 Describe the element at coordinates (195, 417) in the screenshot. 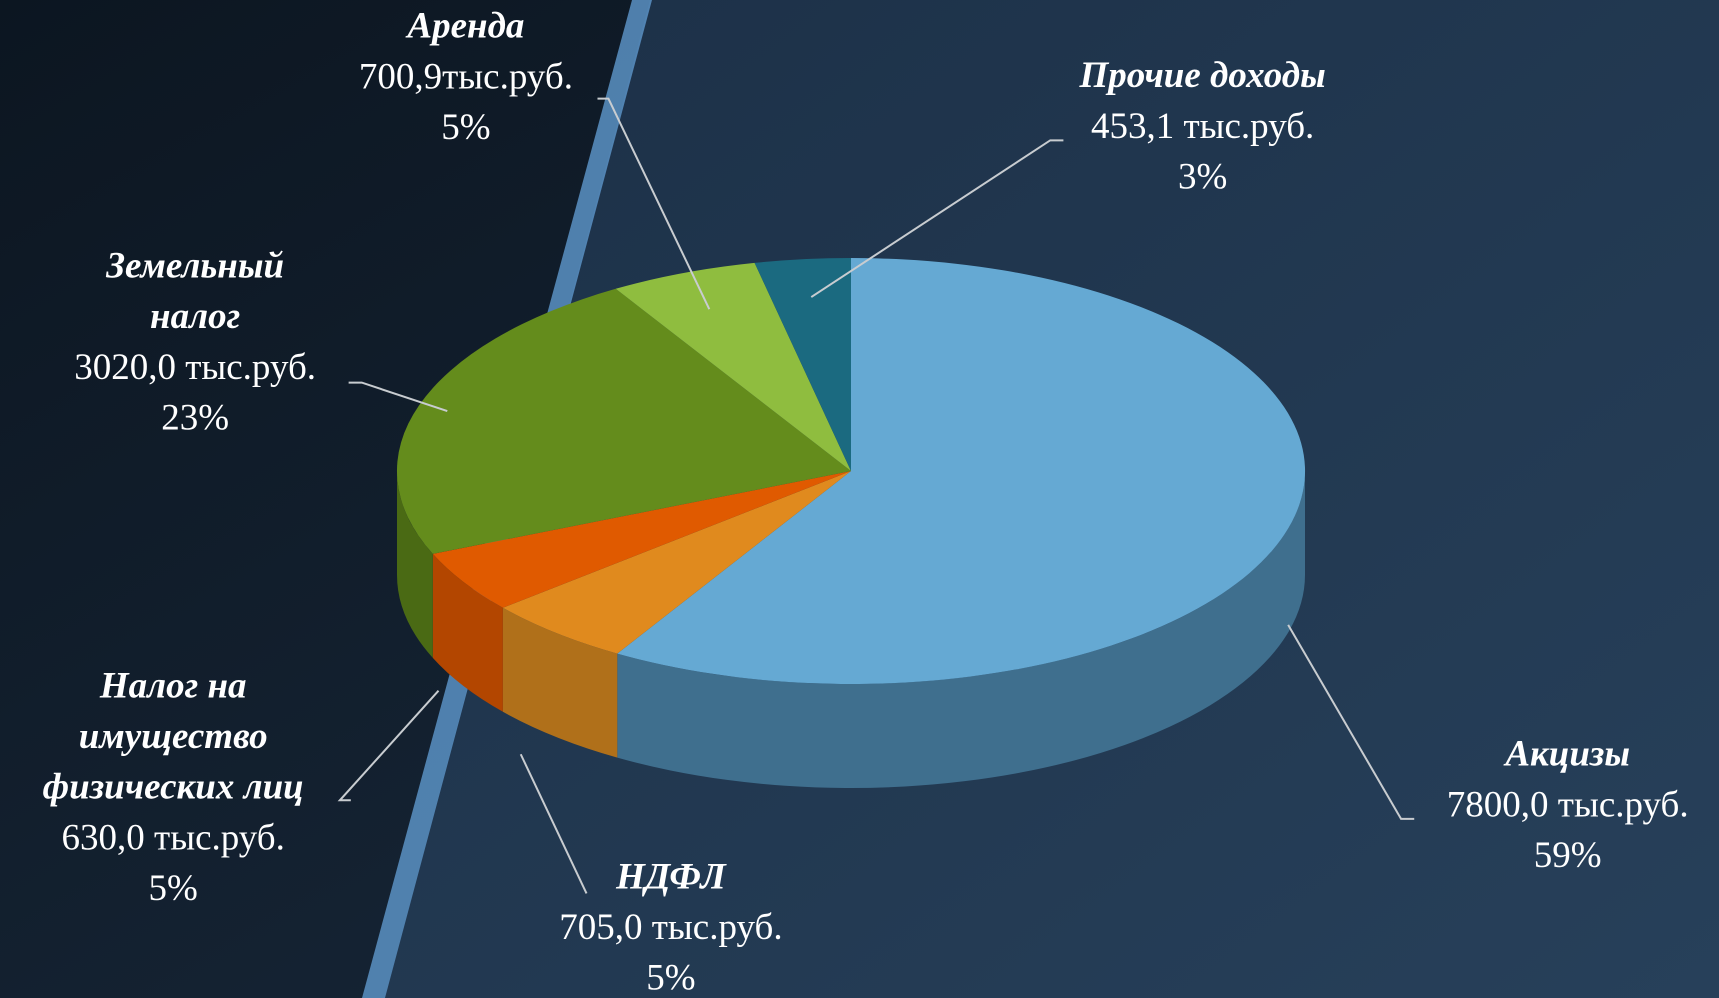

I see `percent-label: 23%` at that location.